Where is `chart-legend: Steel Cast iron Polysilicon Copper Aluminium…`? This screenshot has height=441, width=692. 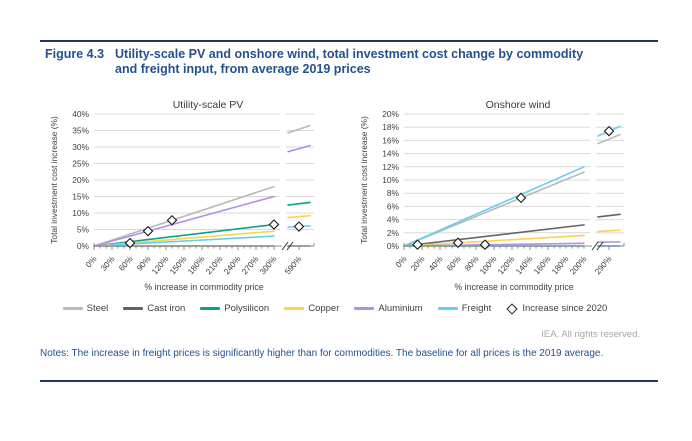 chart-legend: Steel Cast iron Polysilicon Copper Aluminium… is located at coordinates (335, 308).